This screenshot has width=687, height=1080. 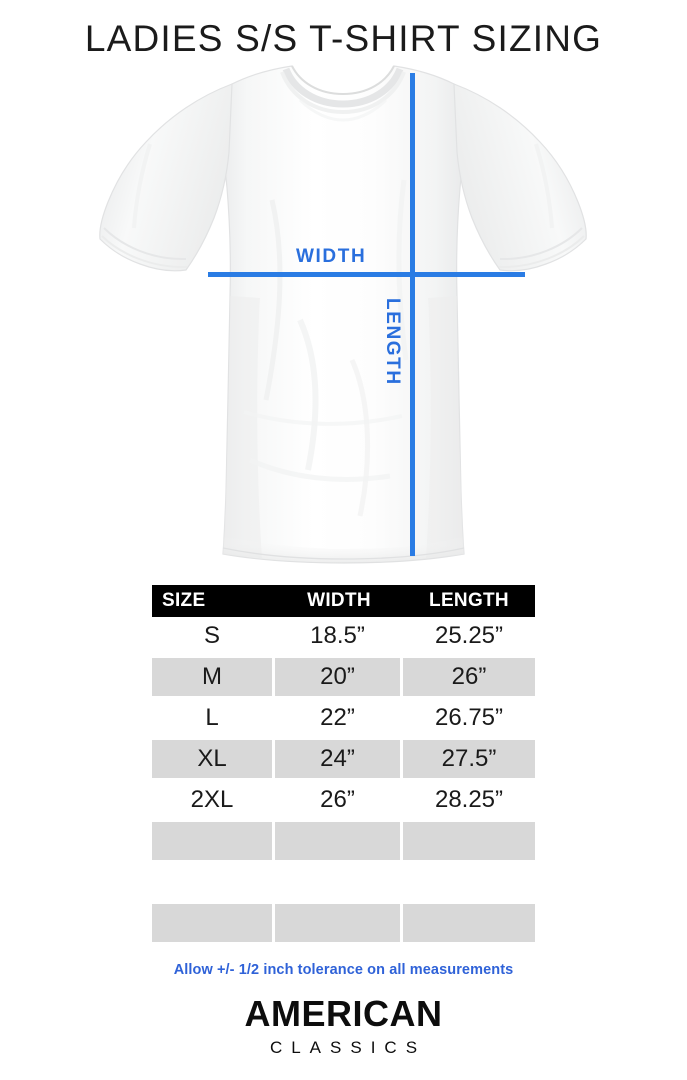 What do you see at coordinates (343, 93) in the screenshot?
I see `shirt-collar` at bounding box center [343, 93].